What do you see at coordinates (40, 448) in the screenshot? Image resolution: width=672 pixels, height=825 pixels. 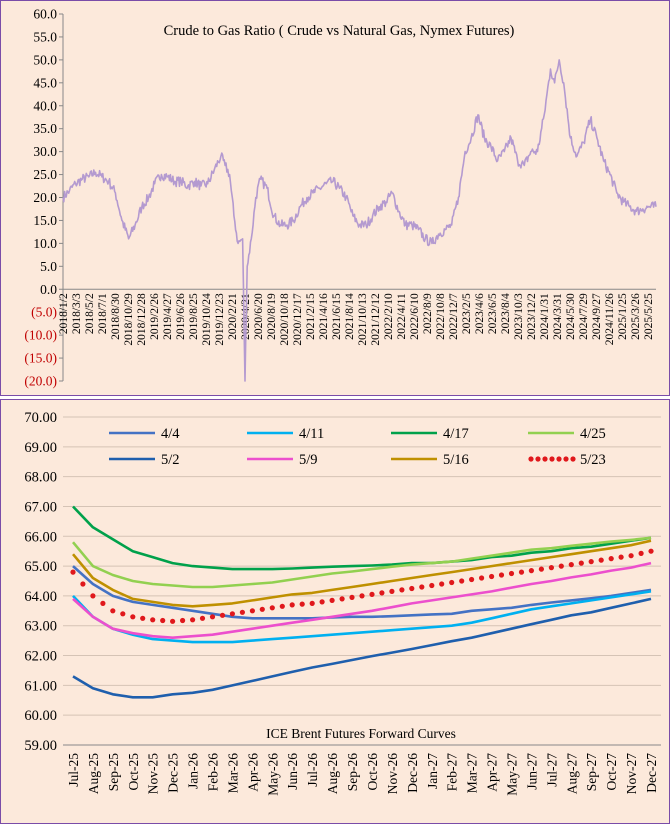 I see `y-tick-label: 69.00` at bounding box center [40, 448].